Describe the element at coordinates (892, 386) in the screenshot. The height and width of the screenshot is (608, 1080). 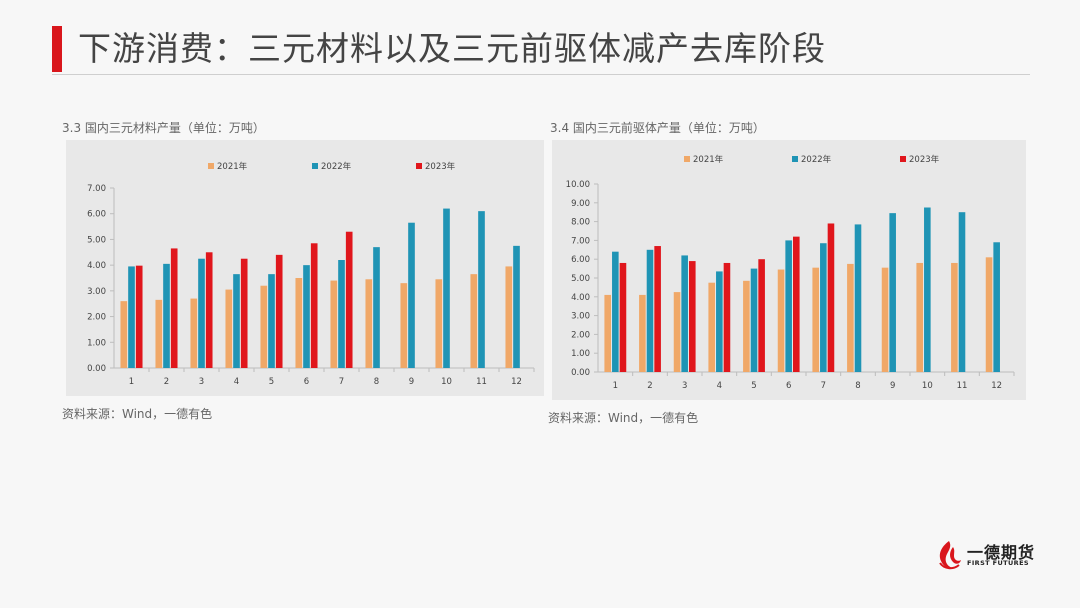
I see `x-tick-label: 9` at that location.